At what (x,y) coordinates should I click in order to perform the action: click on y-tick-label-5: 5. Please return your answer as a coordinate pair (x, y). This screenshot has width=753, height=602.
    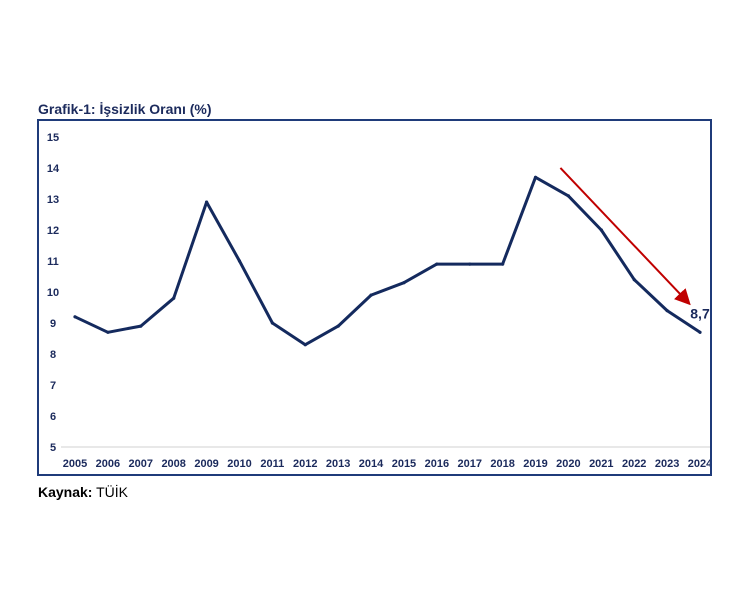
    Looking at the image, I should click on (53, 448).